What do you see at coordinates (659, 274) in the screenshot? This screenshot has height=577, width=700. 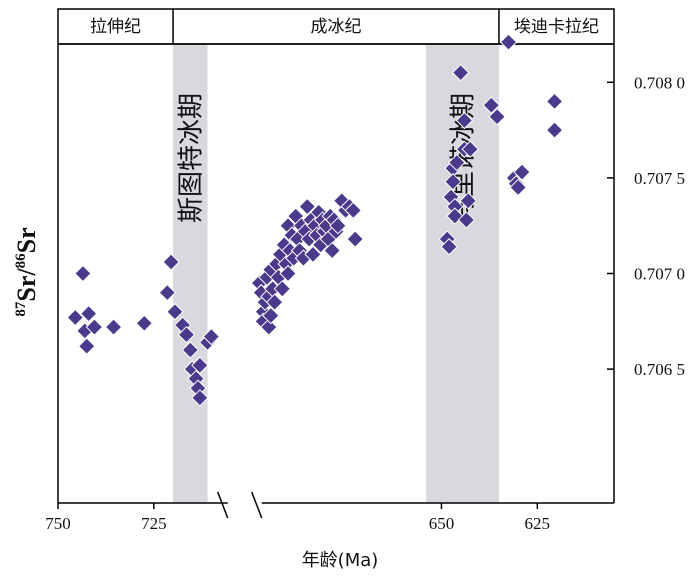 I see `y-tick-label-2: 0.707 0` at bounding box center [659, 274].